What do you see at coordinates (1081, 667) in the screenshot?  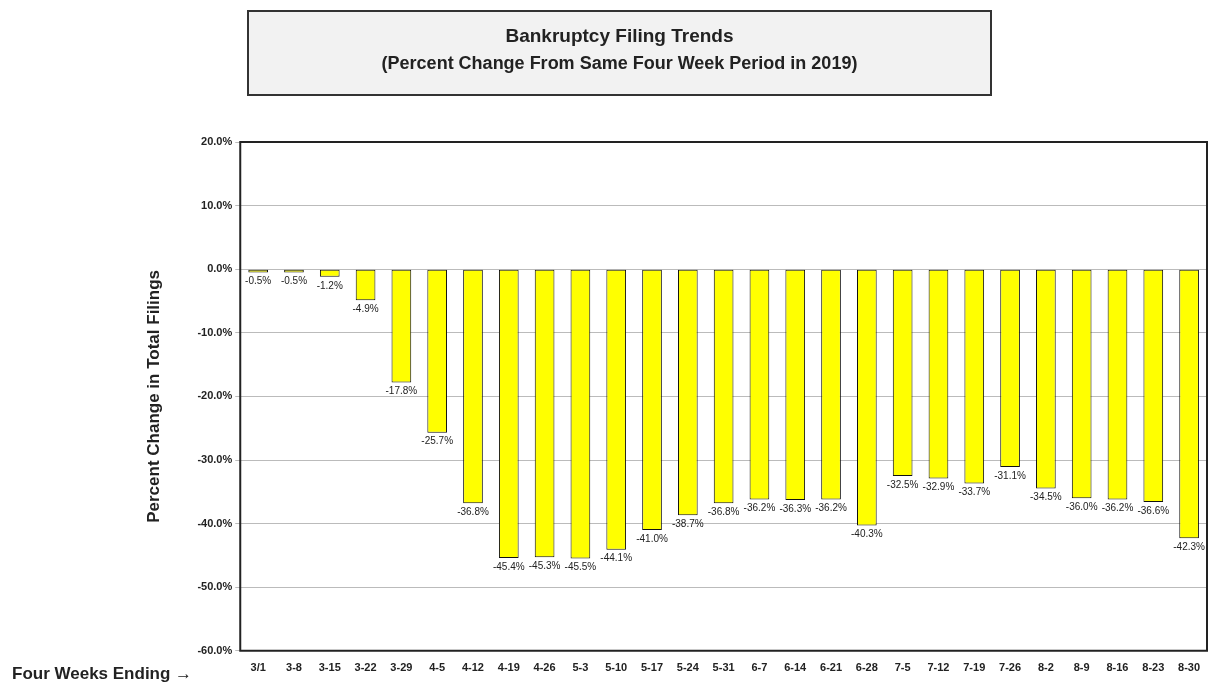 I see `x-tick-label: 8-9` at bounding box center [1081, 667].